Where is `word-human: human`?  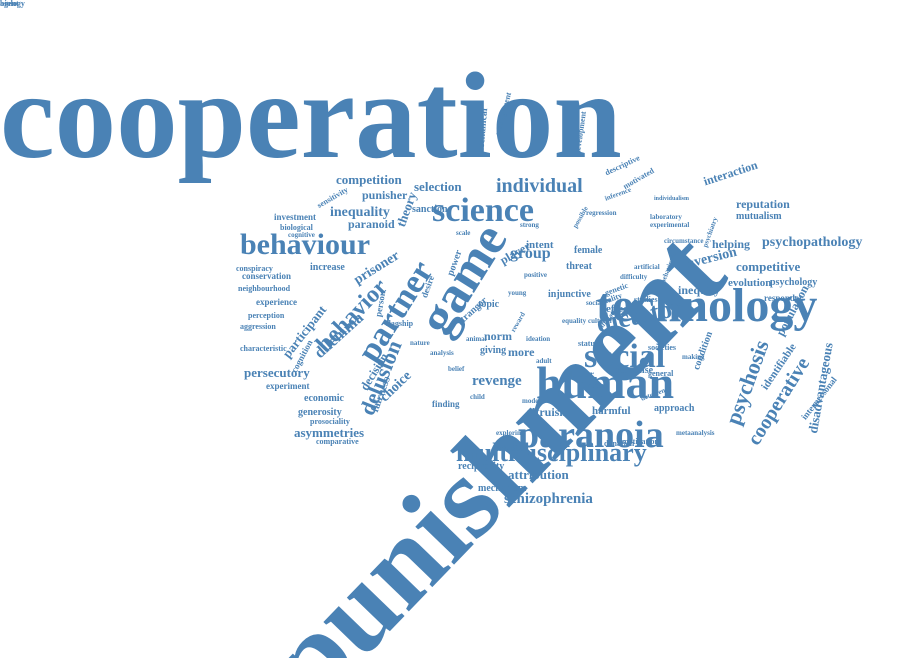
word-human: human is located at coordinates (605, 382).